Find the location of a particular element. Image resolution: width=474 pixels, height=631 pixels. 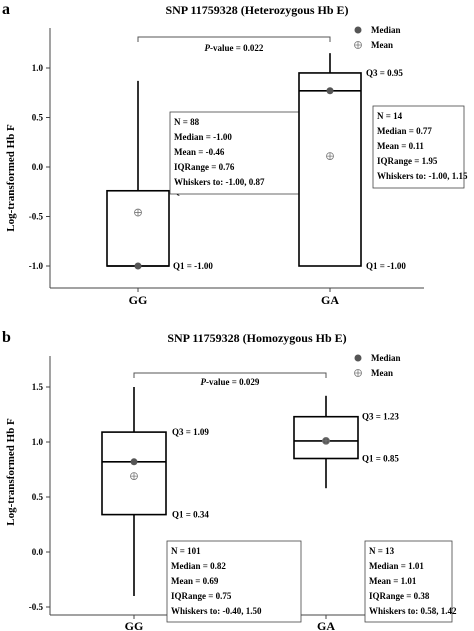

stats-line: IQRange = 0.76 is located at coordinates (204, 167).